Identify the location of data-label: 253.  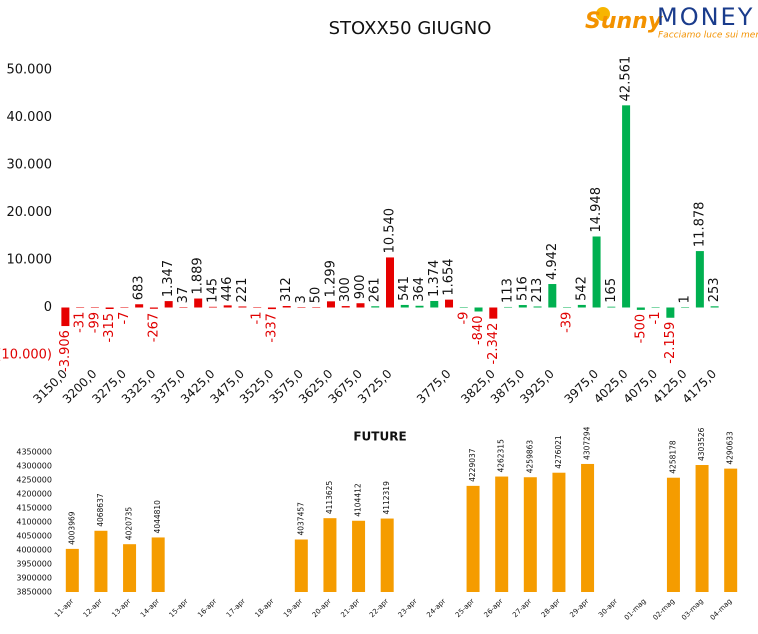
(714, 289).